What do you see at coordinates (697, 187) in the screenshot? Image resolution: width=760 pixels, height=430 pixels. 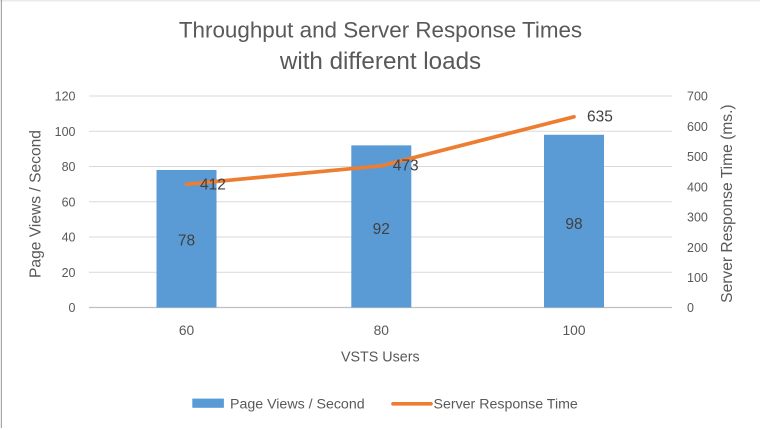 I see `svg-text: 400` at bounding box center [697, 187].